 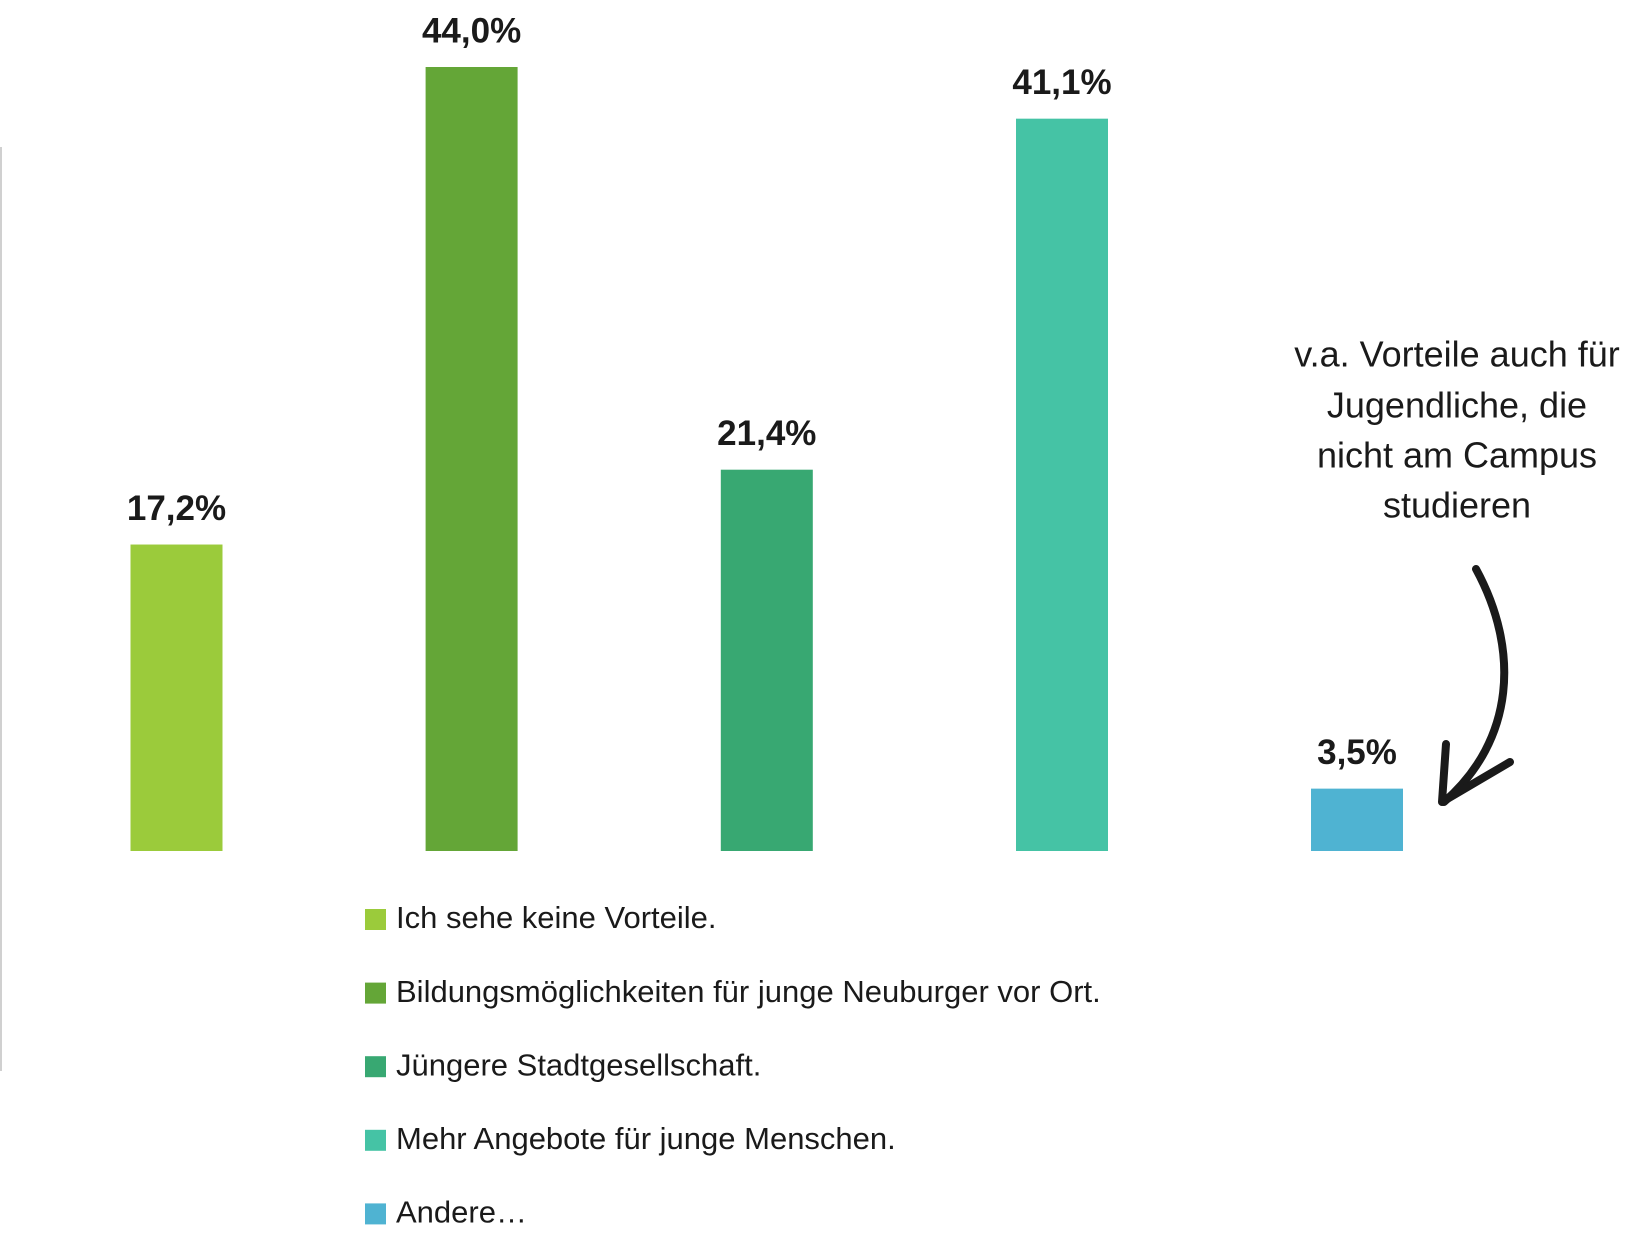 I want to click on arrow, so click(x=1474, y=685).